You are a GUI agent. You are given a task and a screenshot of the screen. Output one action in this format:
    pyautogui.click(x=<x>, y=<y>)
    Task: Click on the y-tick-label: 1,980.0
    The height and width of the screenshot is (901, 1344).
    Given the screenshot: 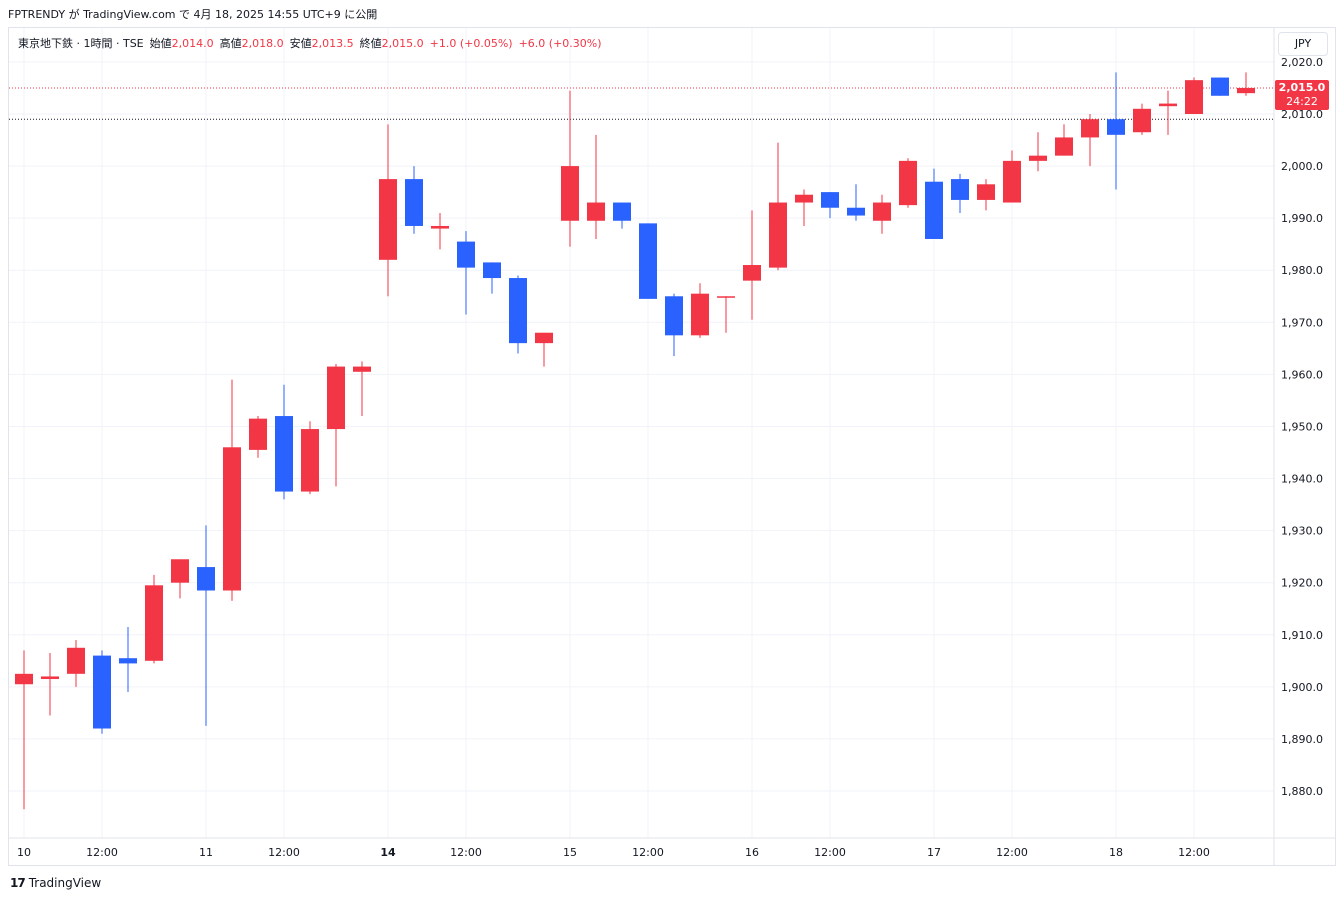 What is the action you would take?
    pyautogui.click(x=1302, y=270)
    